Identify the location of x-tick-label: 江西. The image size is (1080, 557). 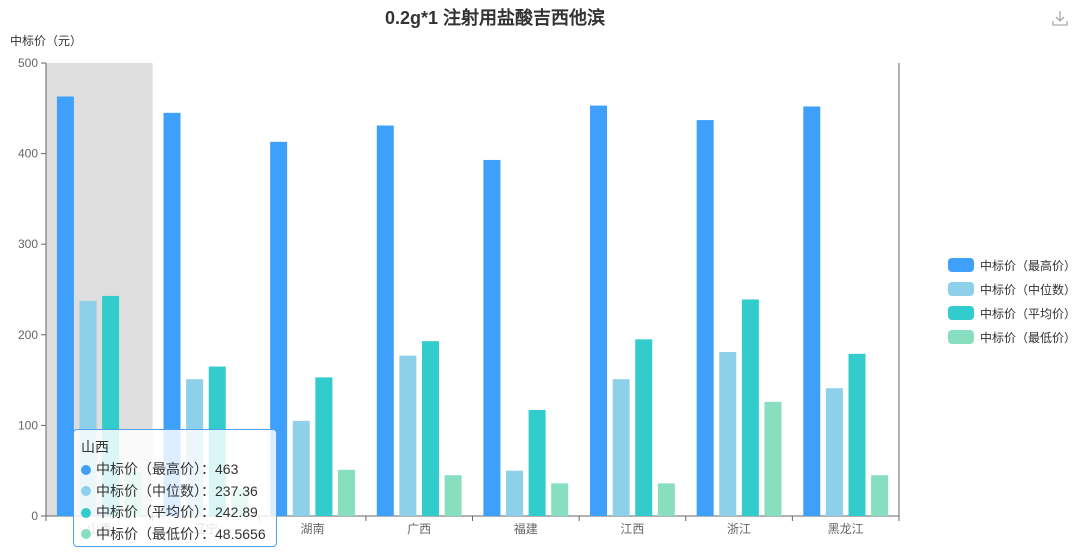
(632, 529).